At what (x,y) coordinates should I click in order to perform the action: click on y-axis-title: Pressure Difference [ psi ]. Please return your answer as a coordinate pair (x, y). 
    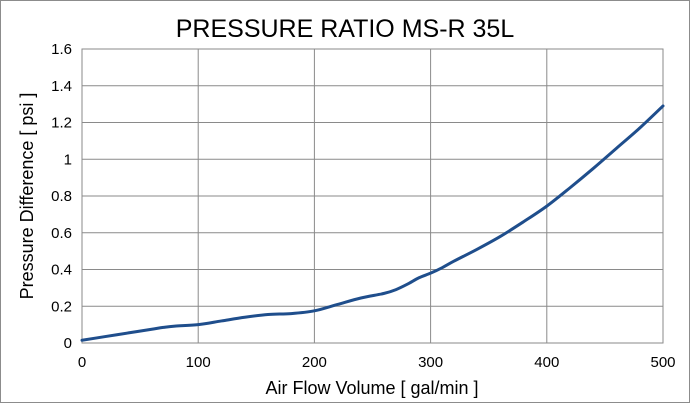
    Looking at the image, I should click on (27, 196).